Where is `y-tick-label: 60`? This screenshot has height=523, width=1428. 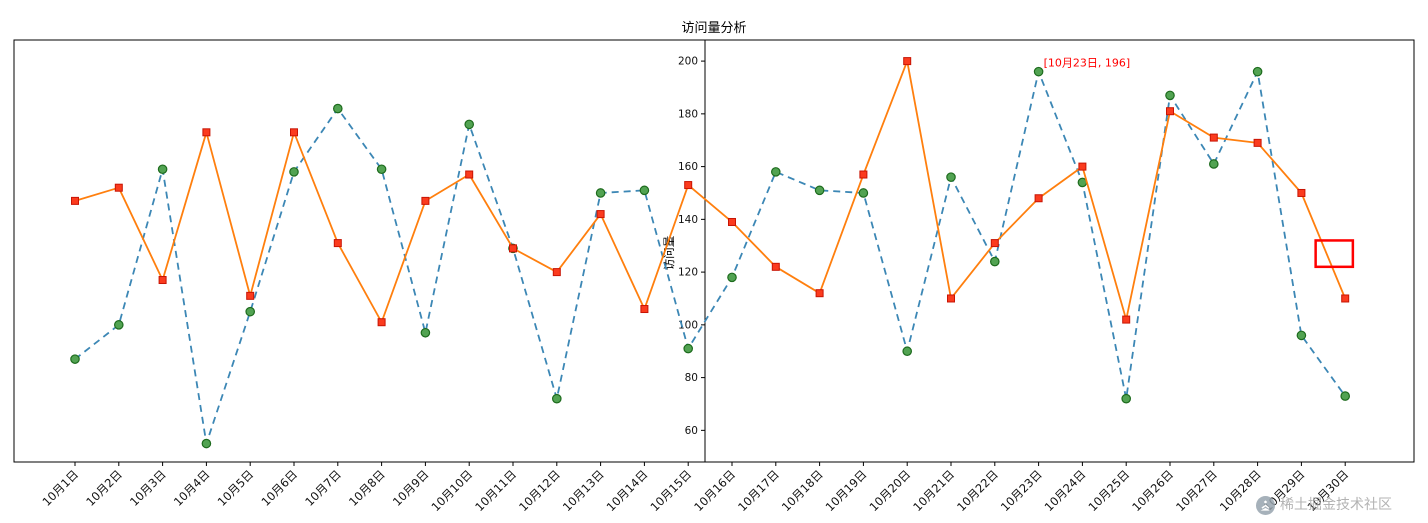
y-tick-label: 60 is located at coordinates (691, 431).